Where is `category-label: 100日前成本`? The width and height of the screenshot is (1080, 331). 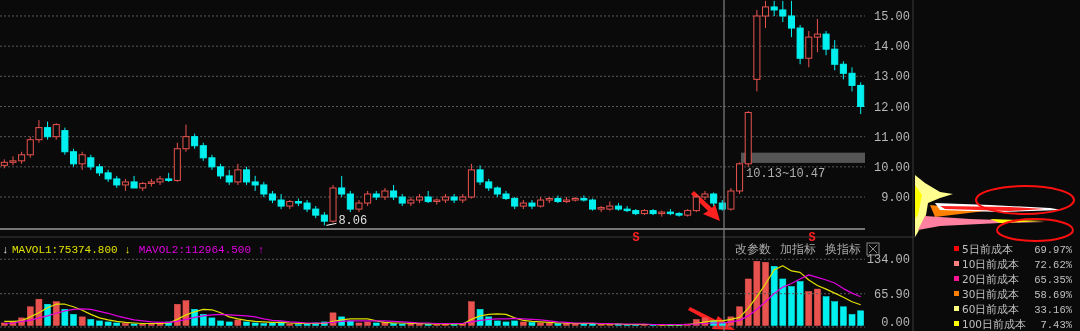 category-label: 100日前成本 is located at coordinates (994, 324).